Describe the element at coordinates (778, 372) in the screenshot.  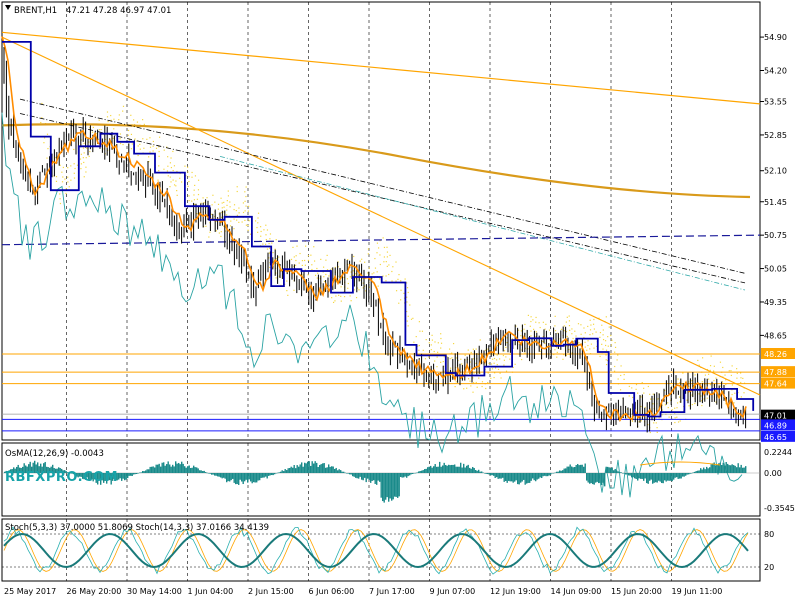
I see `price-tag` at that location.